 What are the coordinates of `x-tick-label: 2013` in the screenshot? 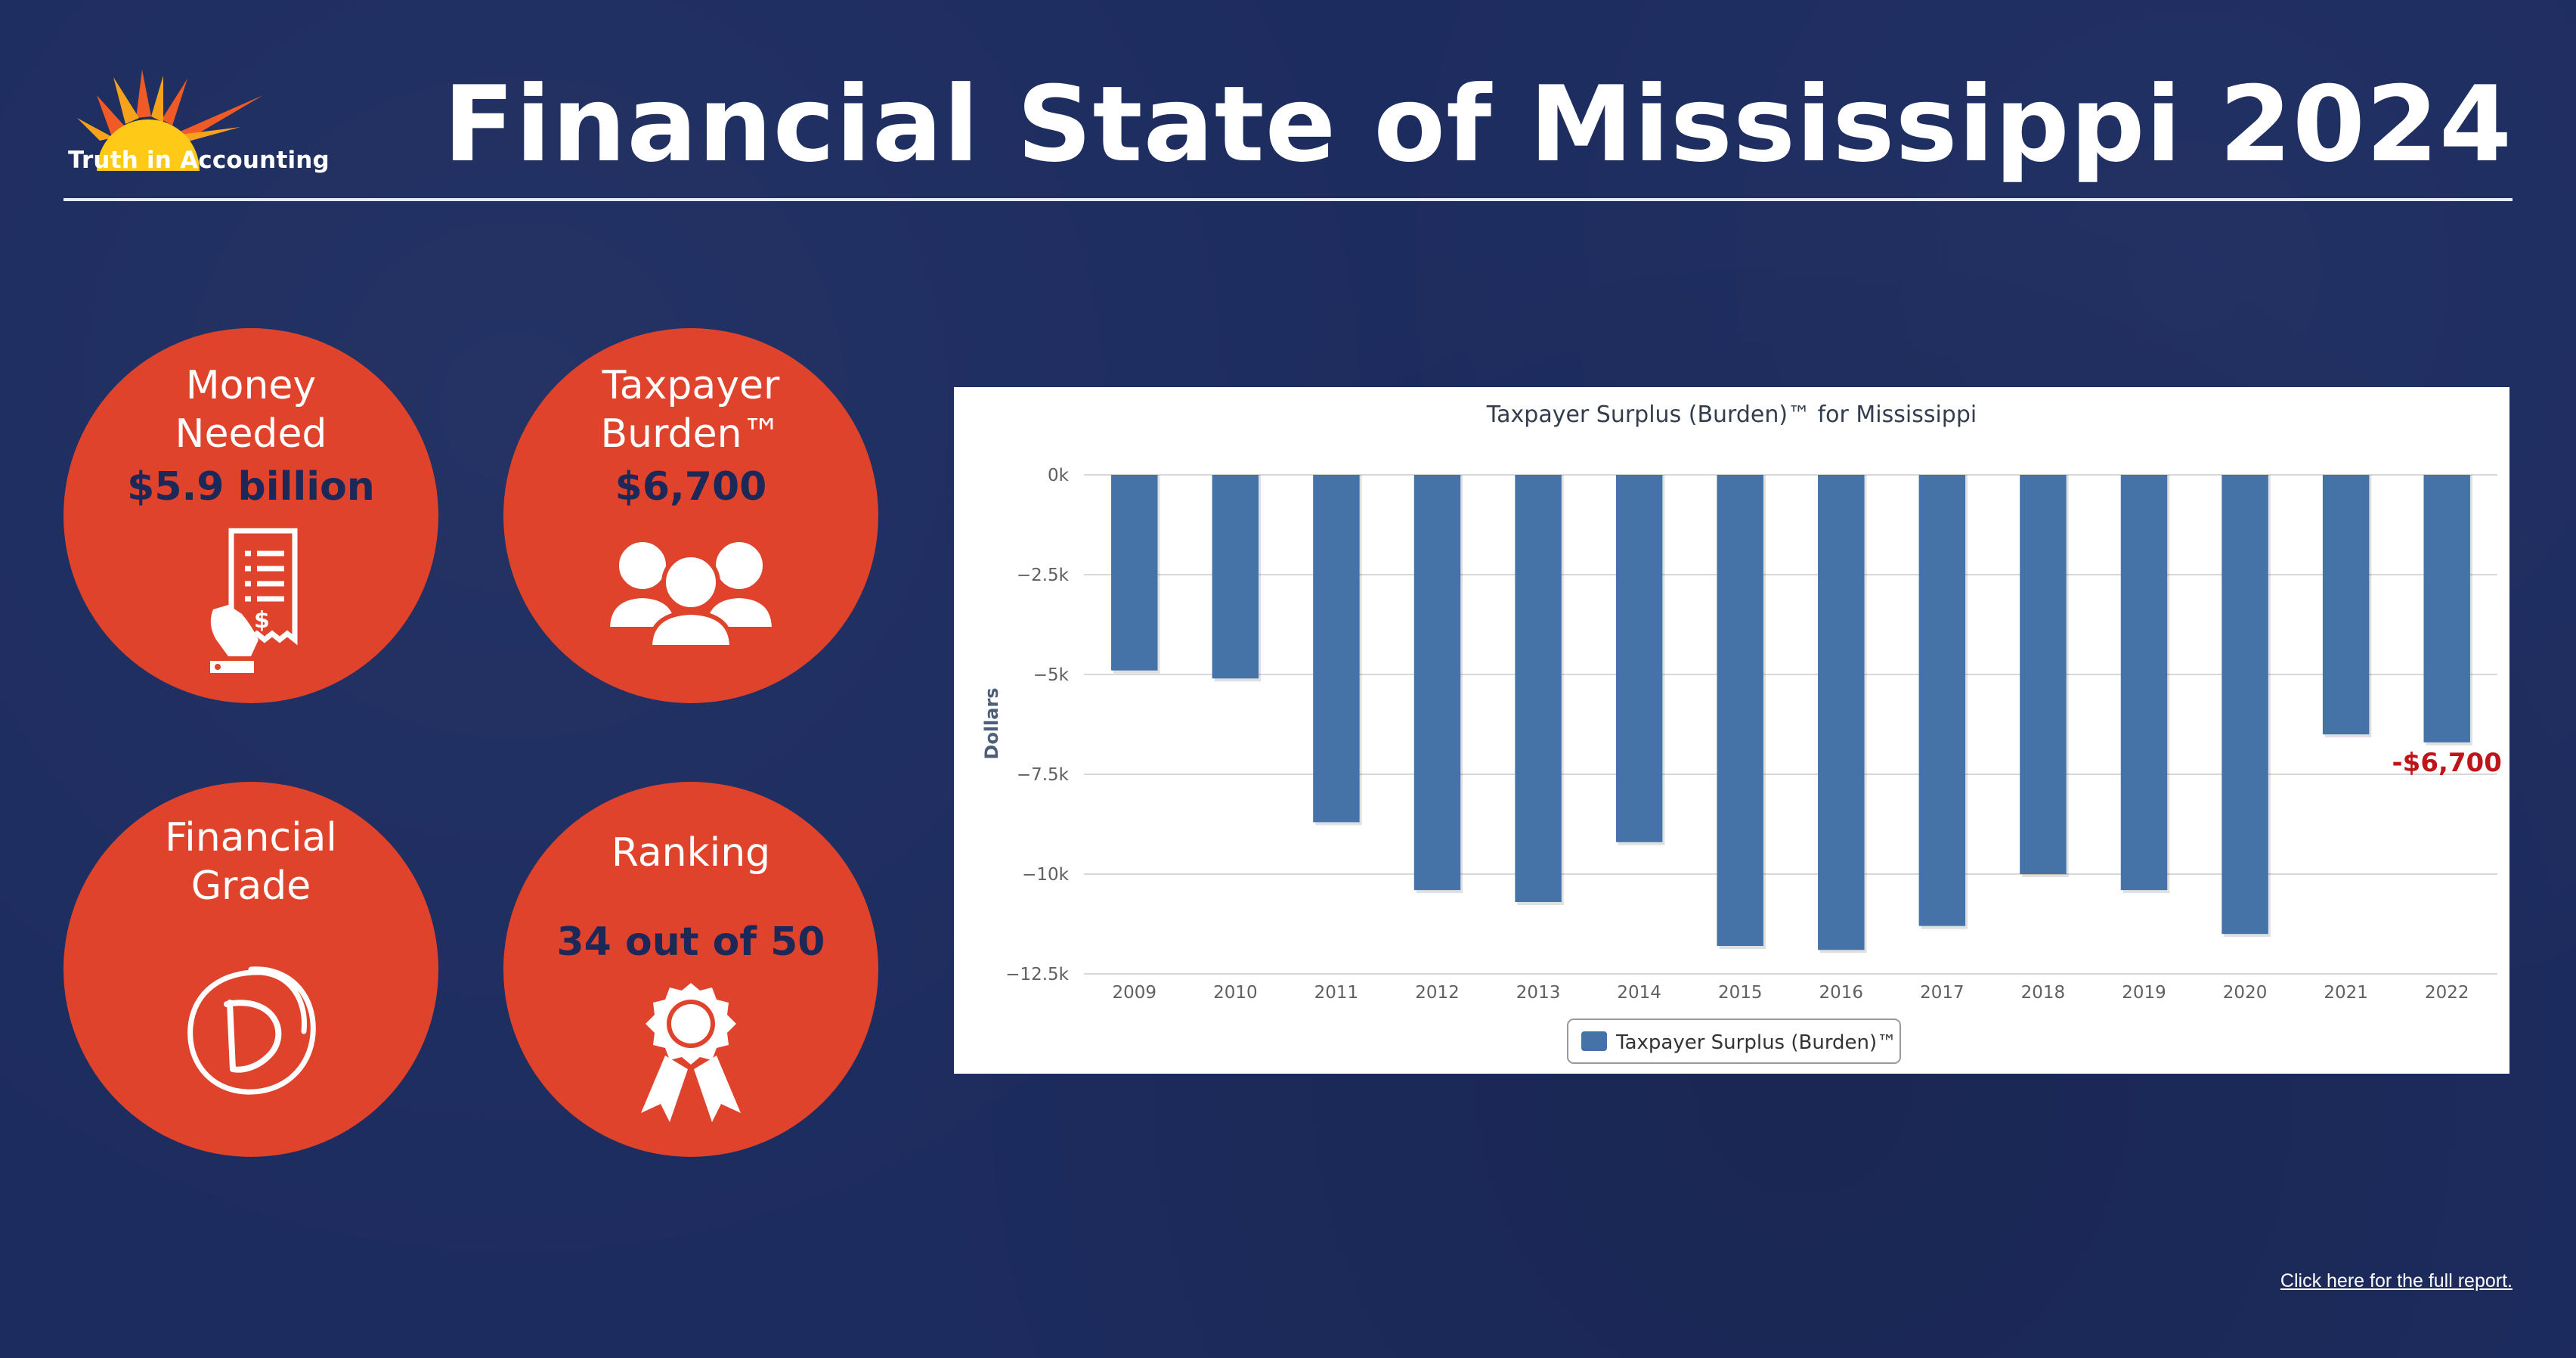 It's located at (1538, 993).